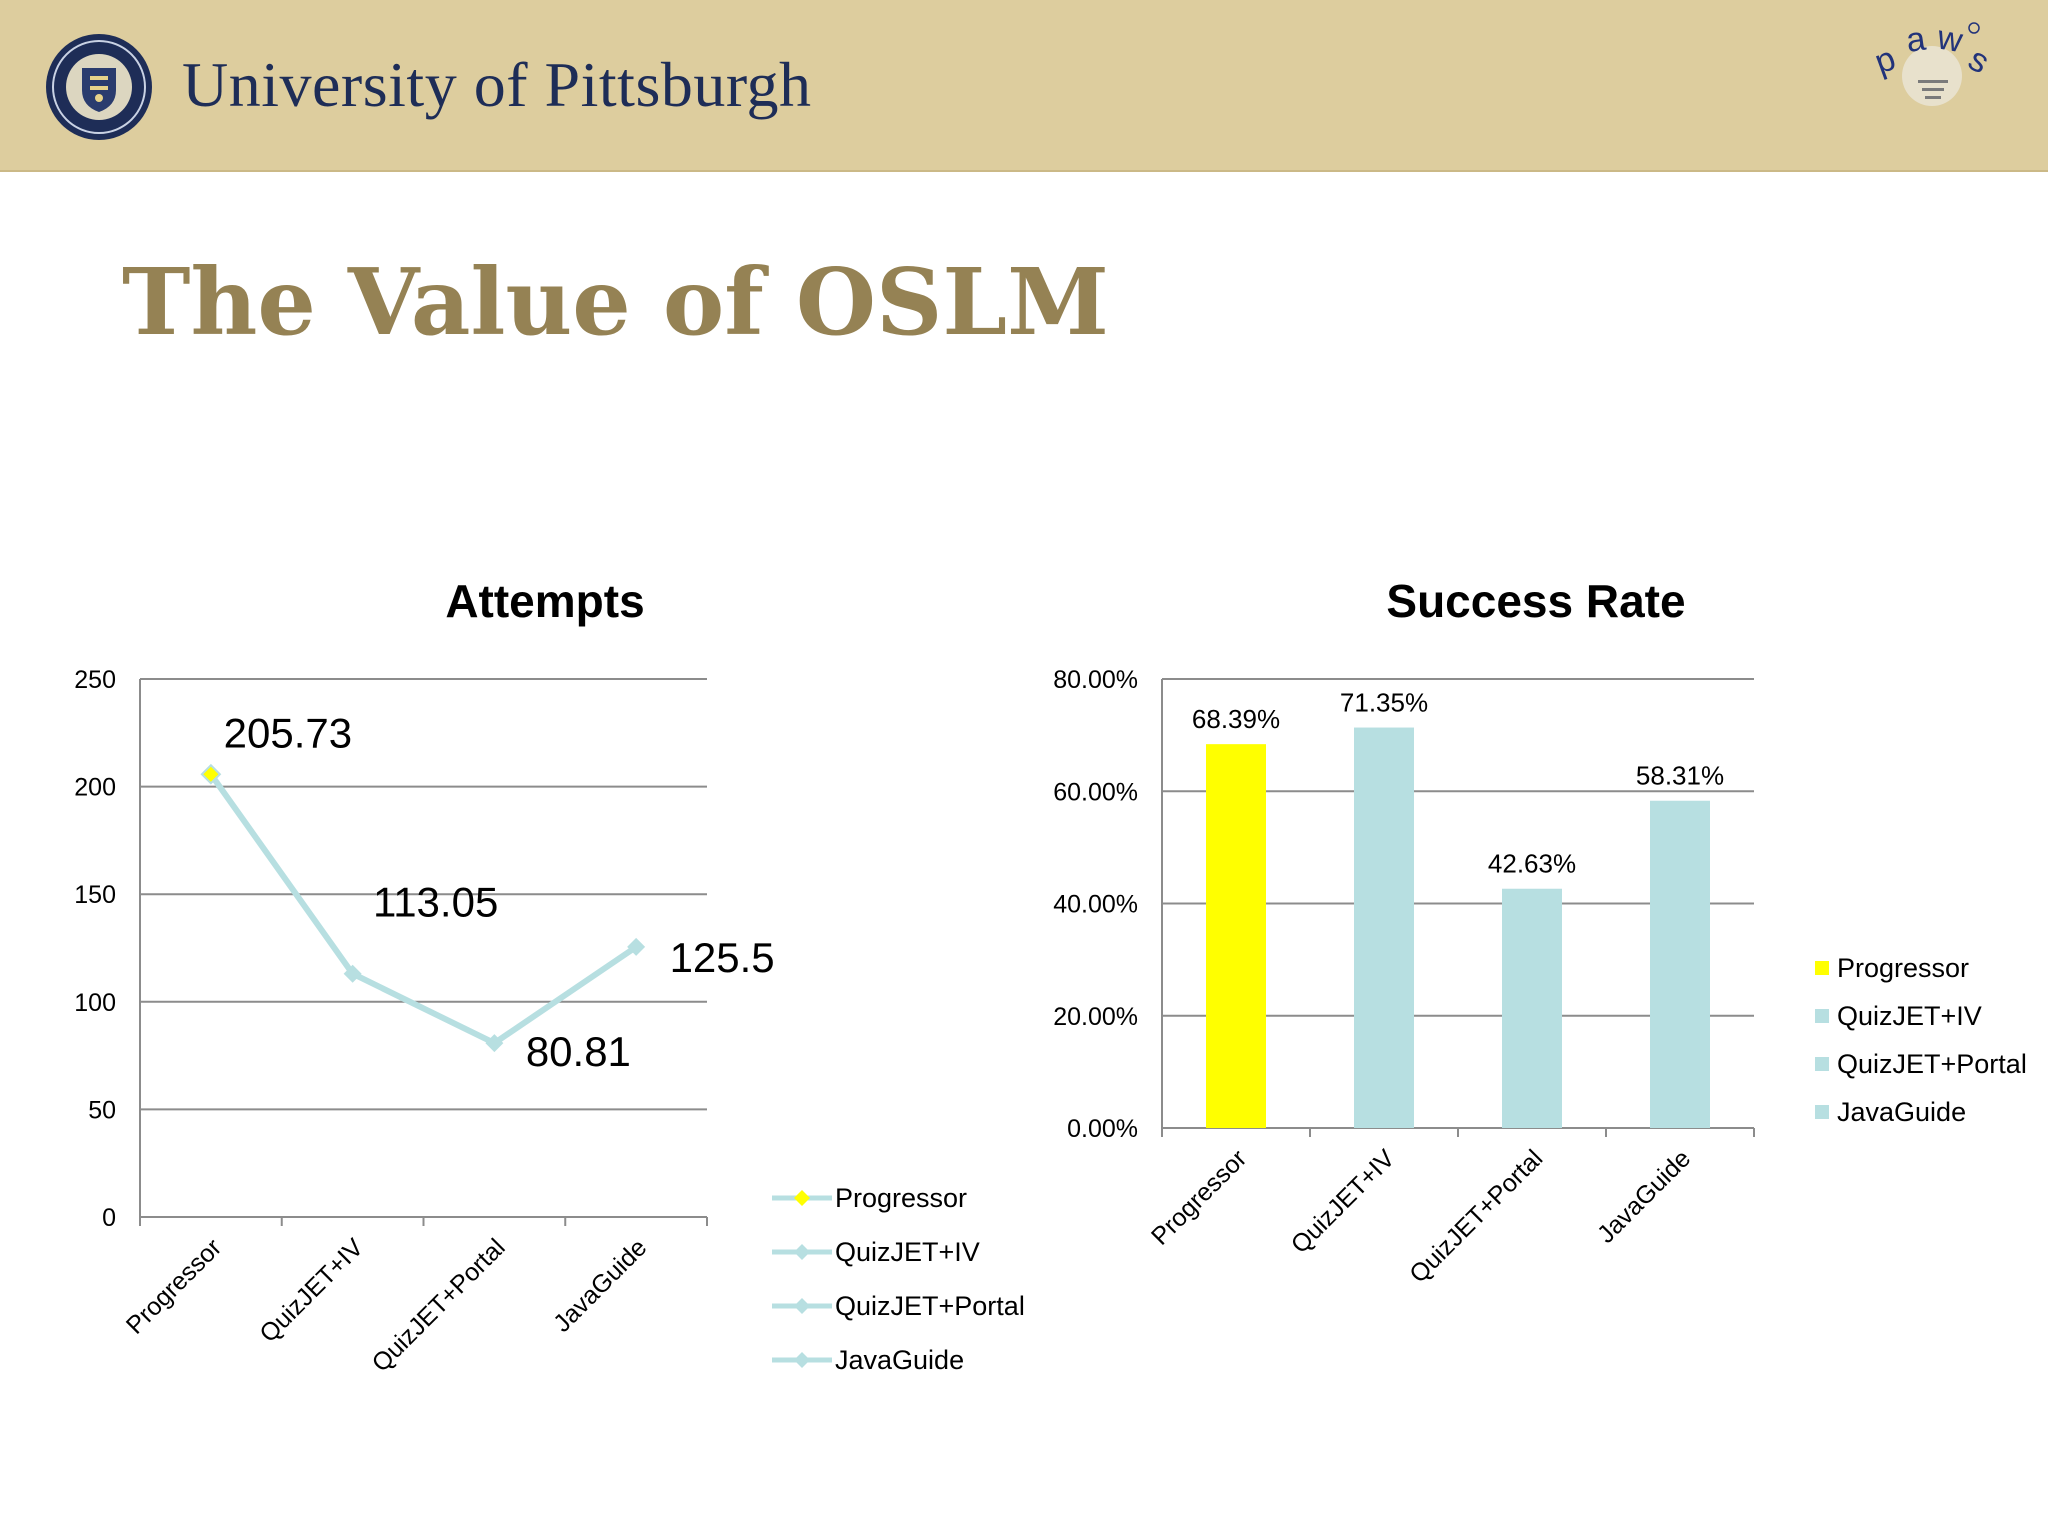  I want to click on data-label: 71.35%, so click(1384, 703).